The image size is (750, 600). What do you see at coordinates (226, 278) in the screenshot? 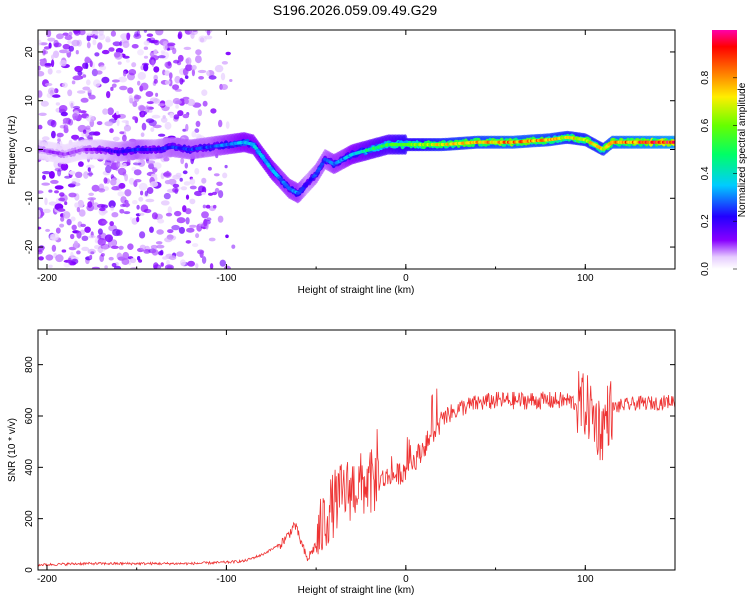
I see `spectrogram-xtick-label: -100` at bounding box center [226, 278].